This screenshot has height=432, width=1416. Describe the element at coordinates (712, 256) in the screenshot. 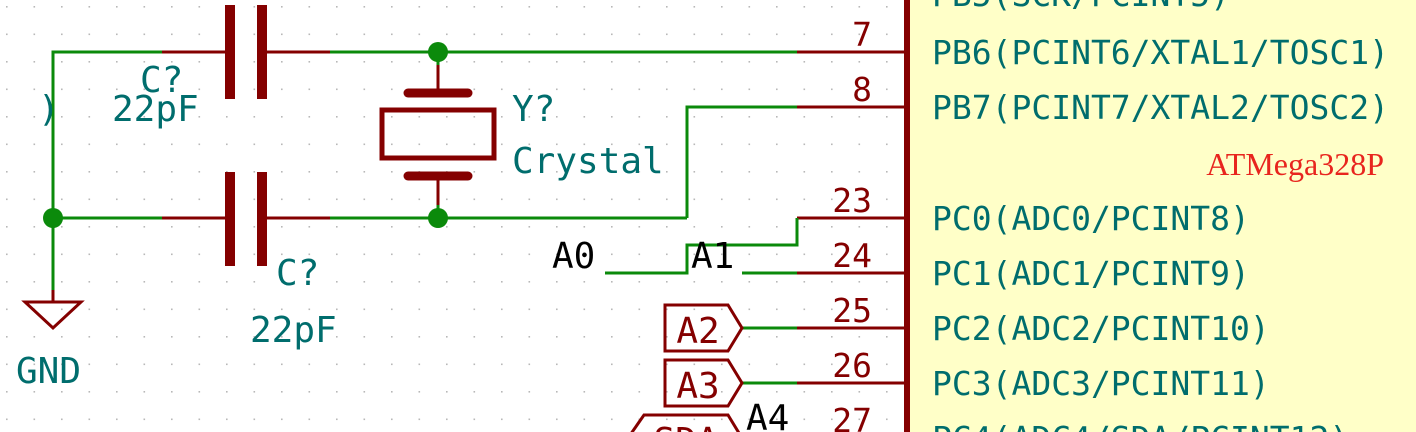

I see `net-label-a1: A1` at that location.